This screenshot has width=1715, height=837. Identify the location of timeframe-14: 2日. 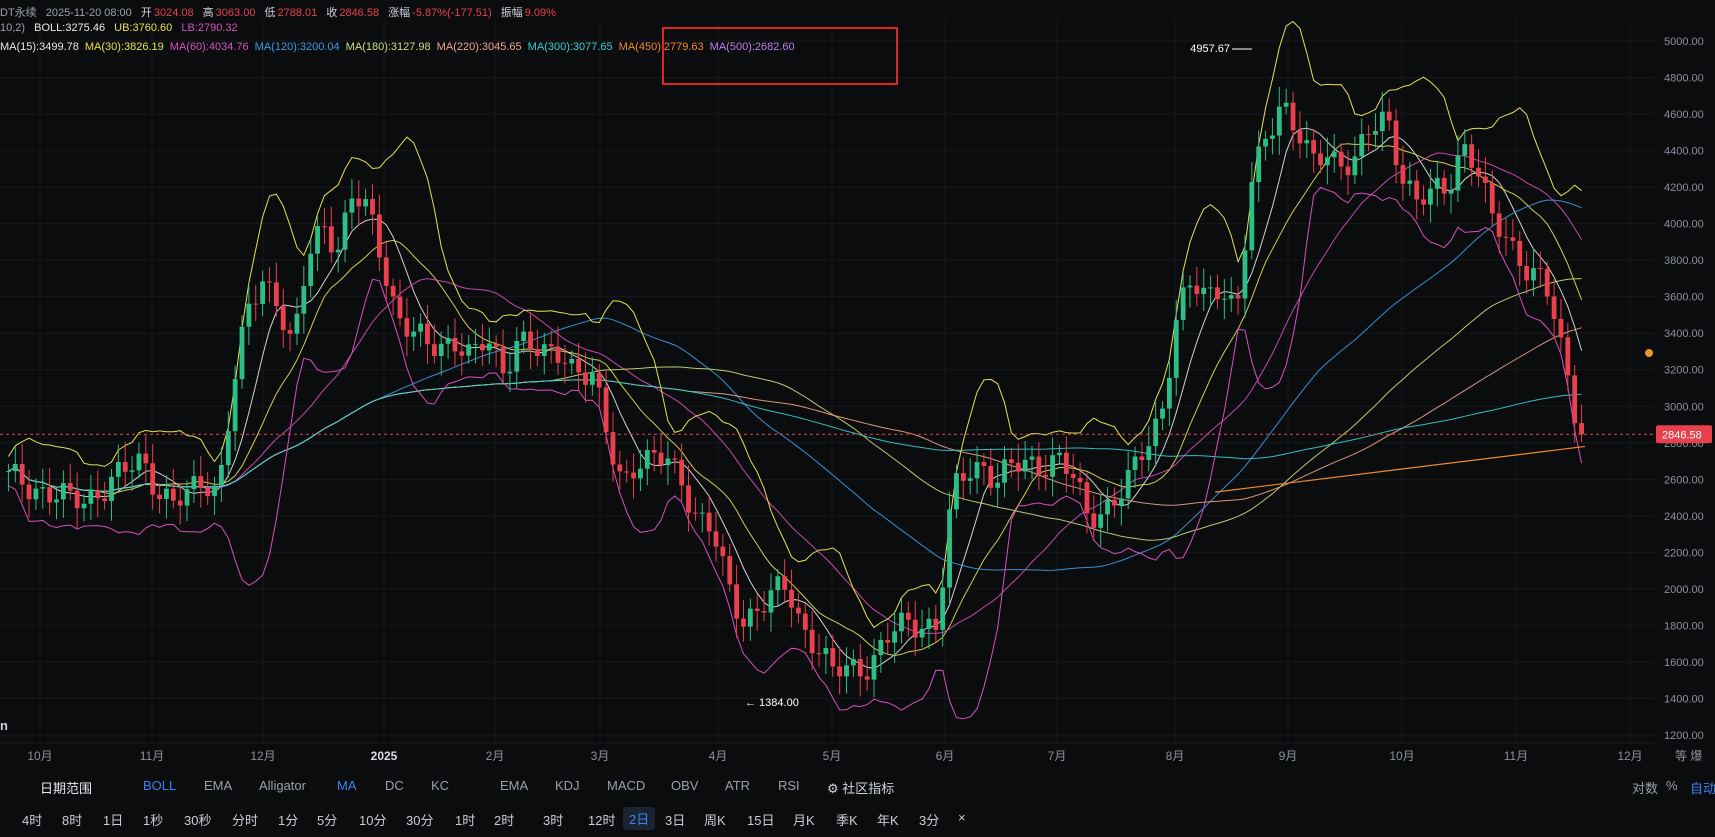
(639, 818).